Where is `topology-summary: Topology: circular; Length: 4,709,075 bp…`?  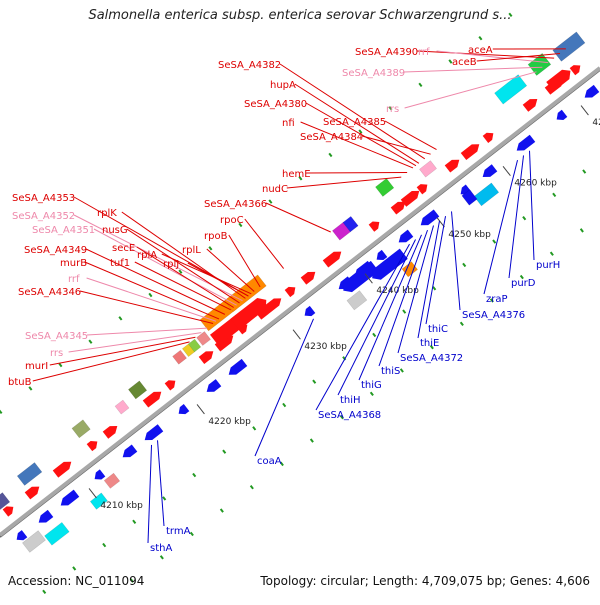 topology-summary: Topology: circular; Length: 4,709,075 bp… is located at coordinates (425, 581).